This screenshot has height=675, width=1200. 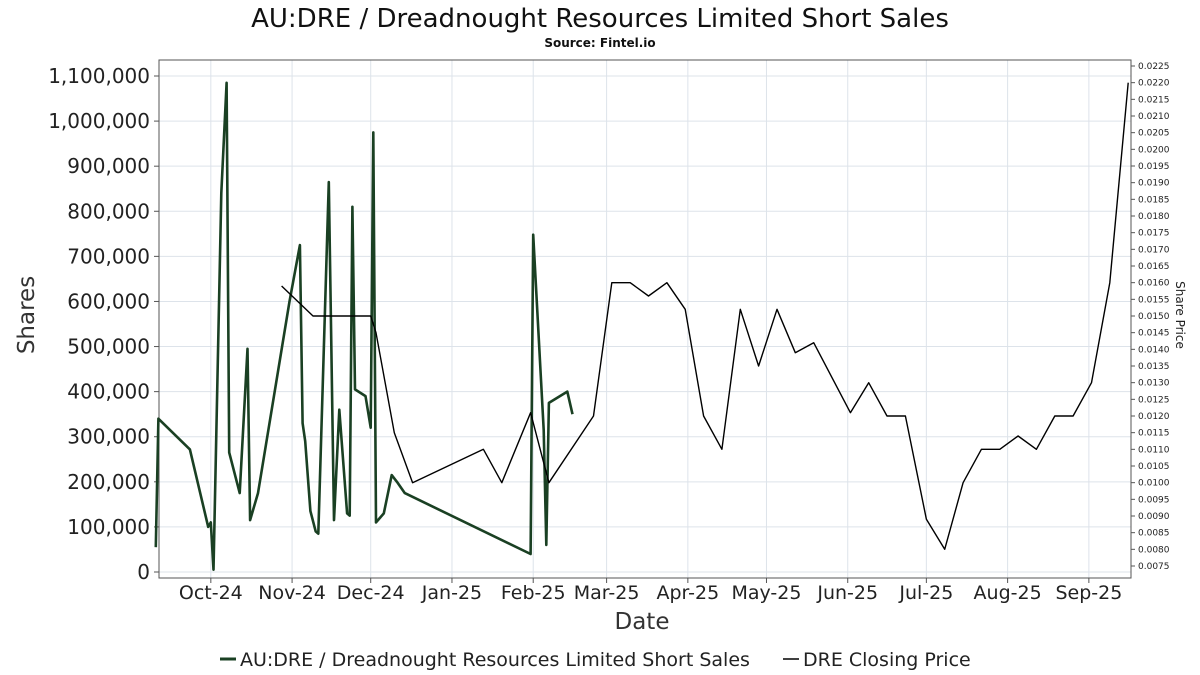 I want to click on right-tick-label: 0.0145, so click(x=1154, y=334).